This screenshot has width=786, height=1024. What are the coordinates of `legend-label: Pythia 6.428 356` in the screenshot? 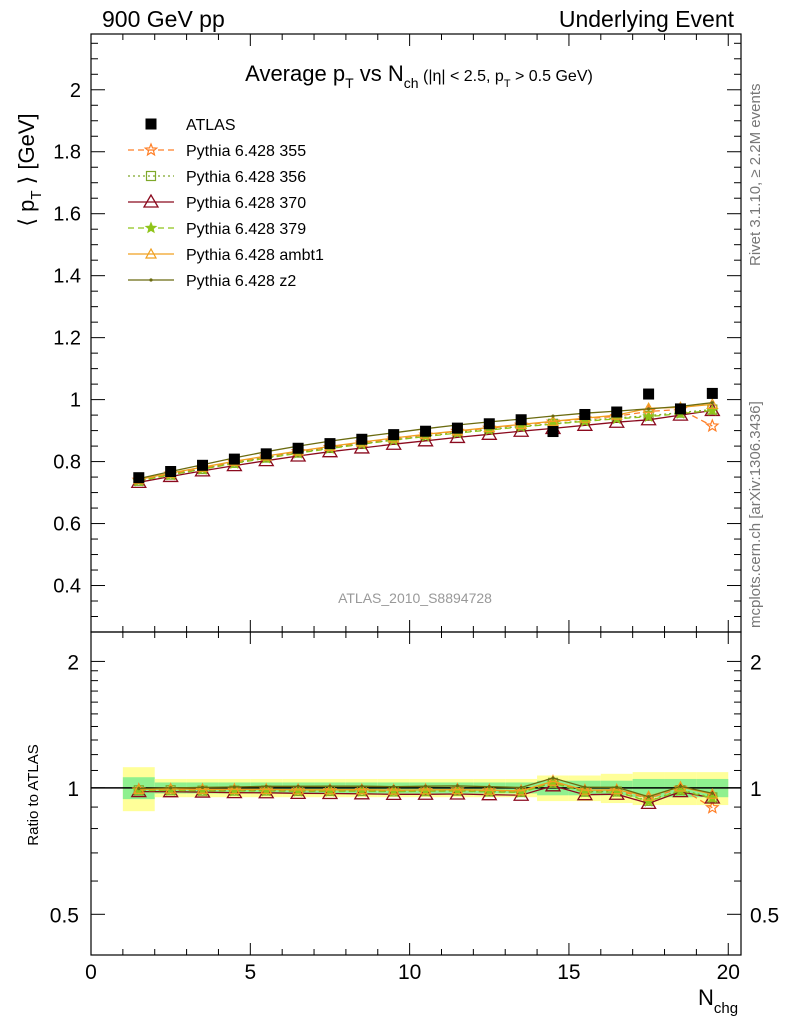 It's located at (246, 177).